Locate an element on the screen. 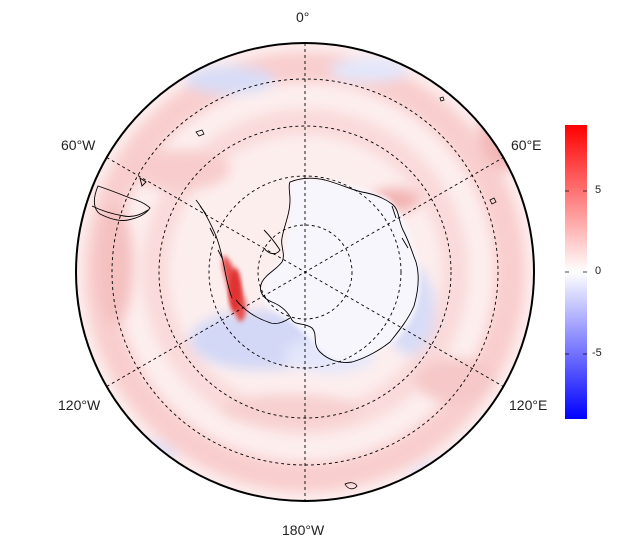  antarctica-coastline is located at coordinates (307, 270).